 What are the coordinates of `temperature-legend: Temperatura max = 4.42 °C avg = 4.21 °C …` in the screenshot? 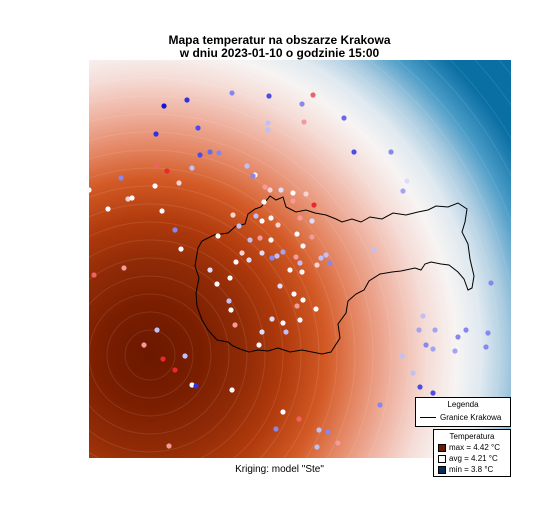 It's located at (472, 453).